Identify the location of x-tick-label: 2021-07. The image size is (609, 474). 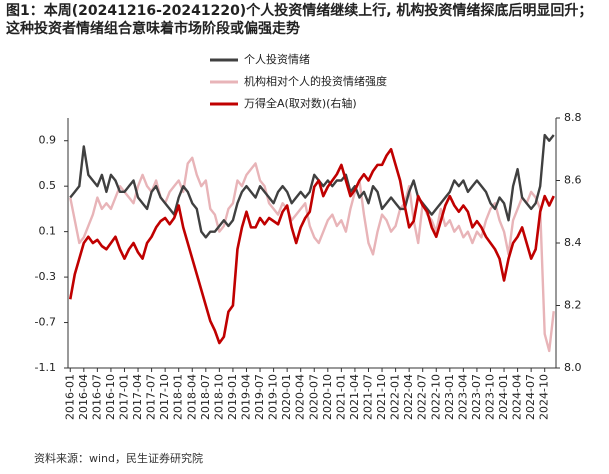
(367, 397).